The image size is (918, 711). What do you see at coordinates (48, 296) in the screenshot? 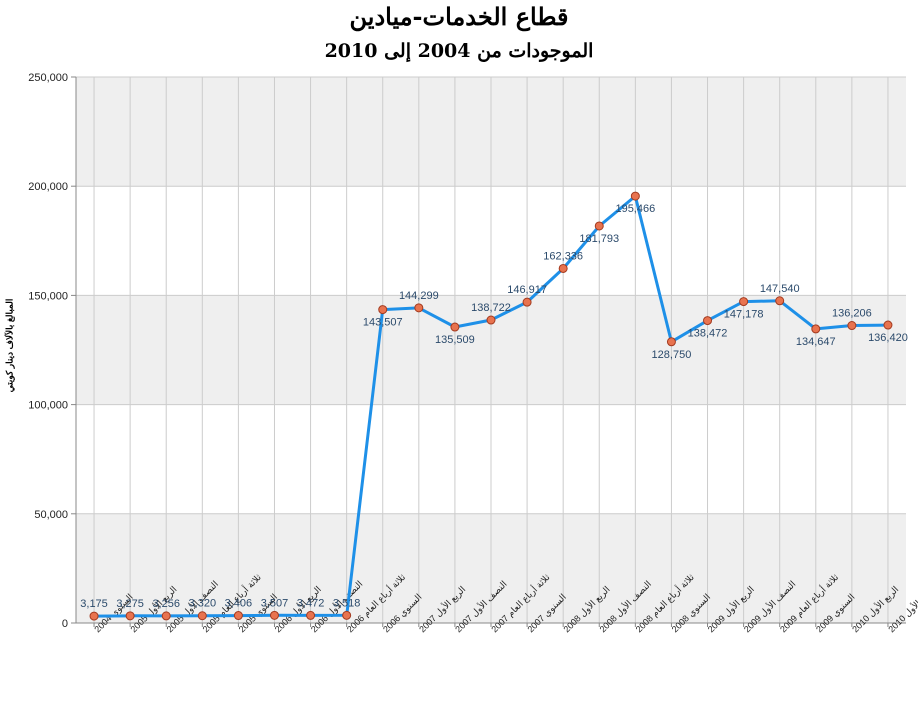
I see `y-tick-label: 150,000` at bounding box center [48, 296].